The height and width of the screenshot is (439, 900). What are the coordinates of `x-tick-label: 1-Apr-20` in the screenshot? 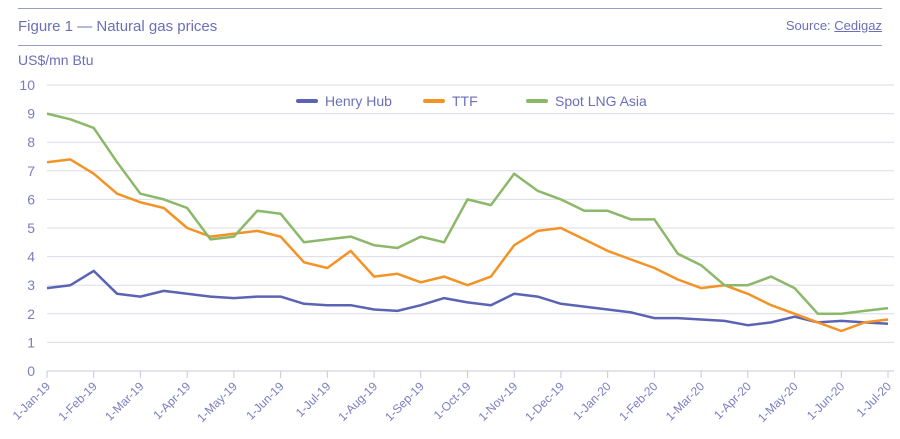 It's located at (732, 400).